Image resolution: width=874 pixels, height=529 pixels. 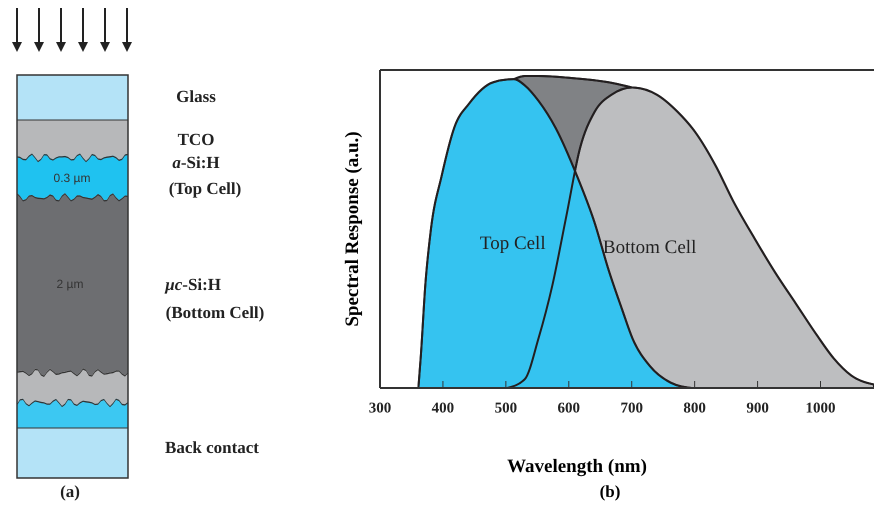 What do you see at coordinates (513, 243) in the screenshot?
I see `series-label: Top Cell` at bounding box center [513, 243].